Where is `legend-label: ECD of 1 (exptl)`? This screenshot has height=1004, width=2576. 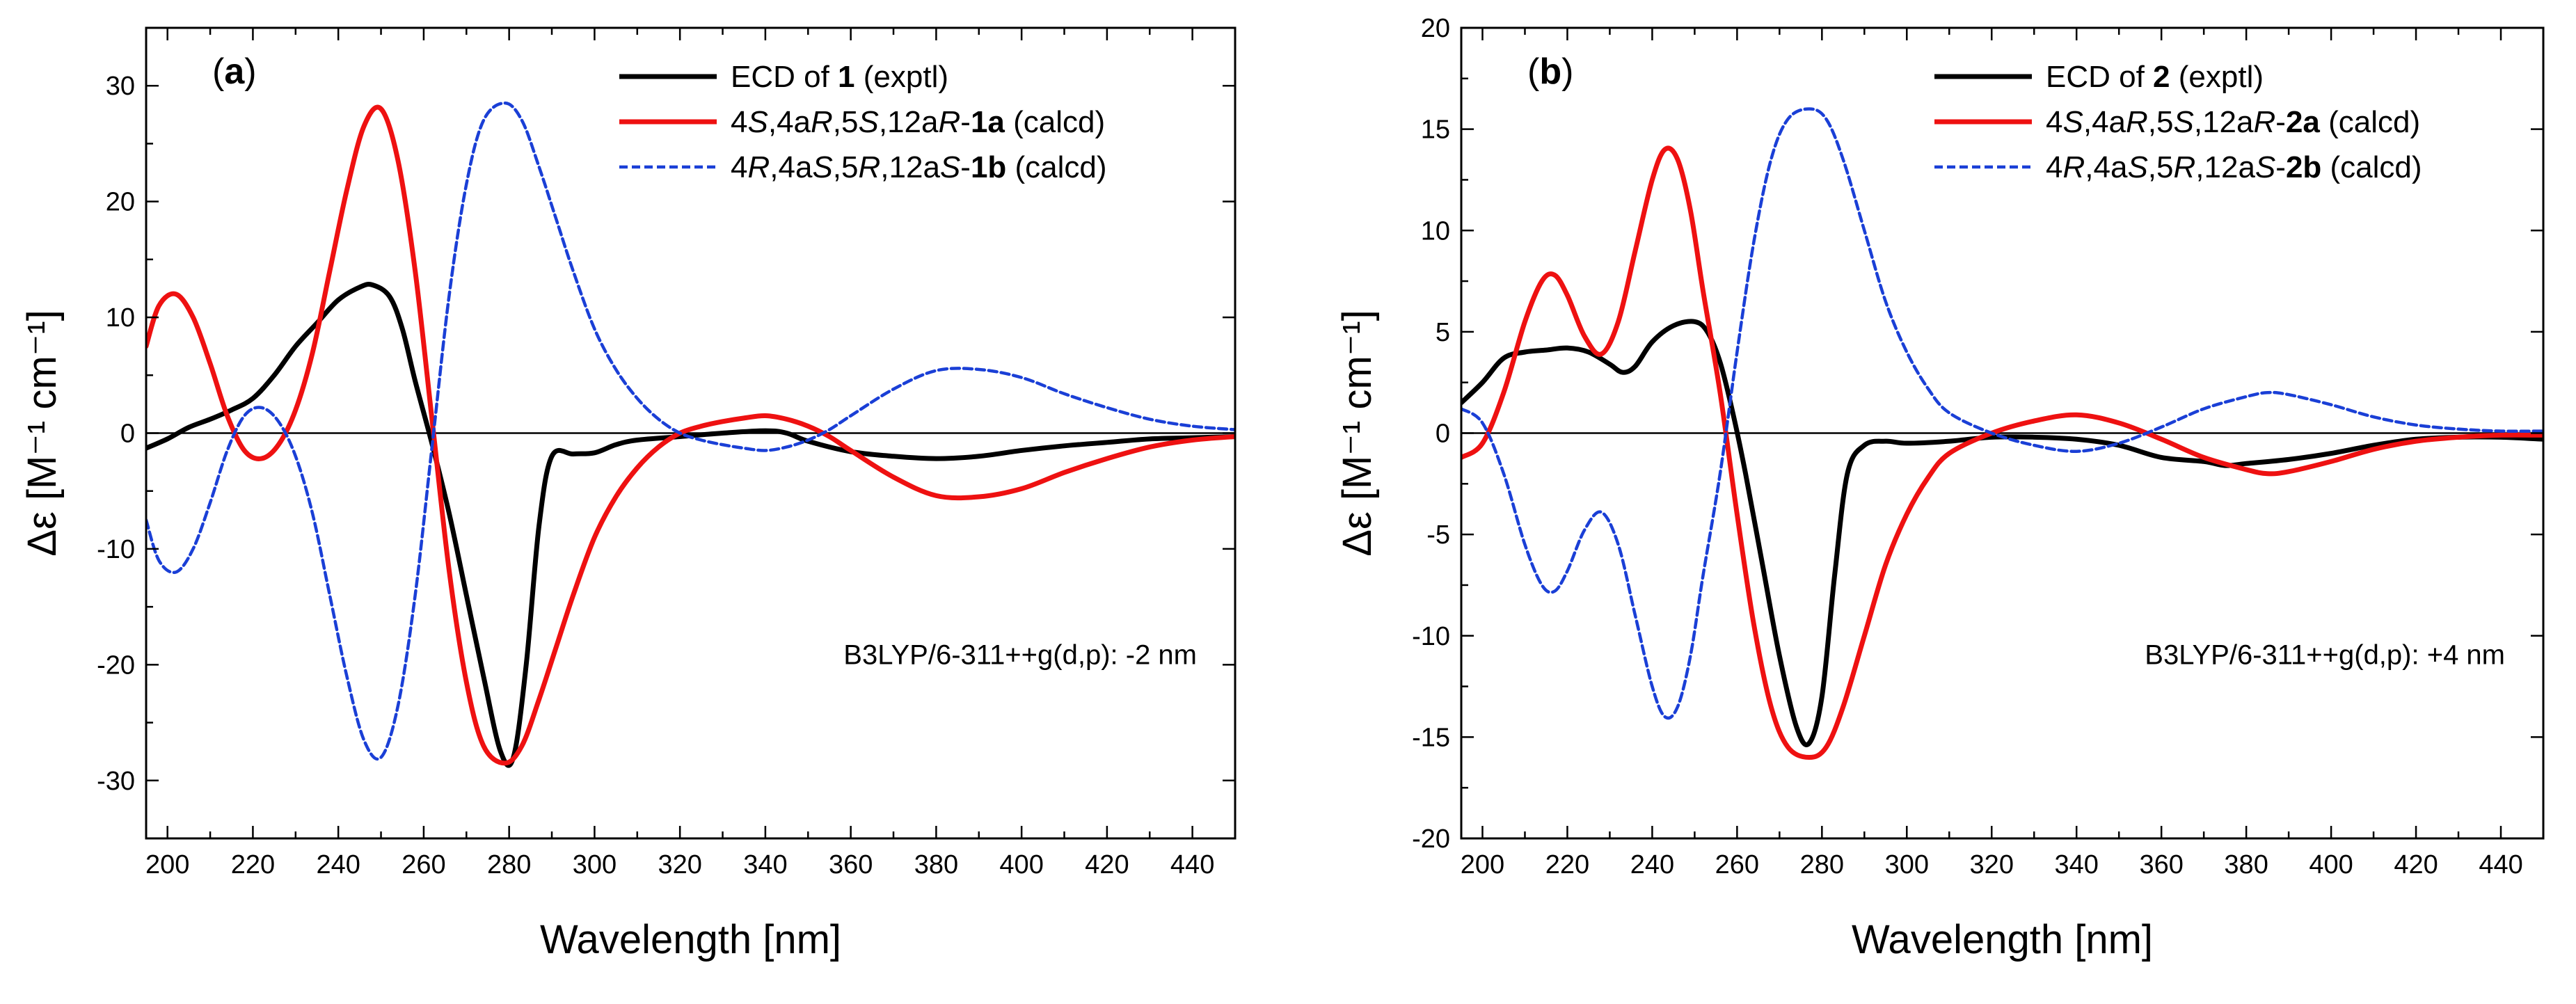 legend-label: ECD of 1 (exptl) is located at coordinates (839, 77).